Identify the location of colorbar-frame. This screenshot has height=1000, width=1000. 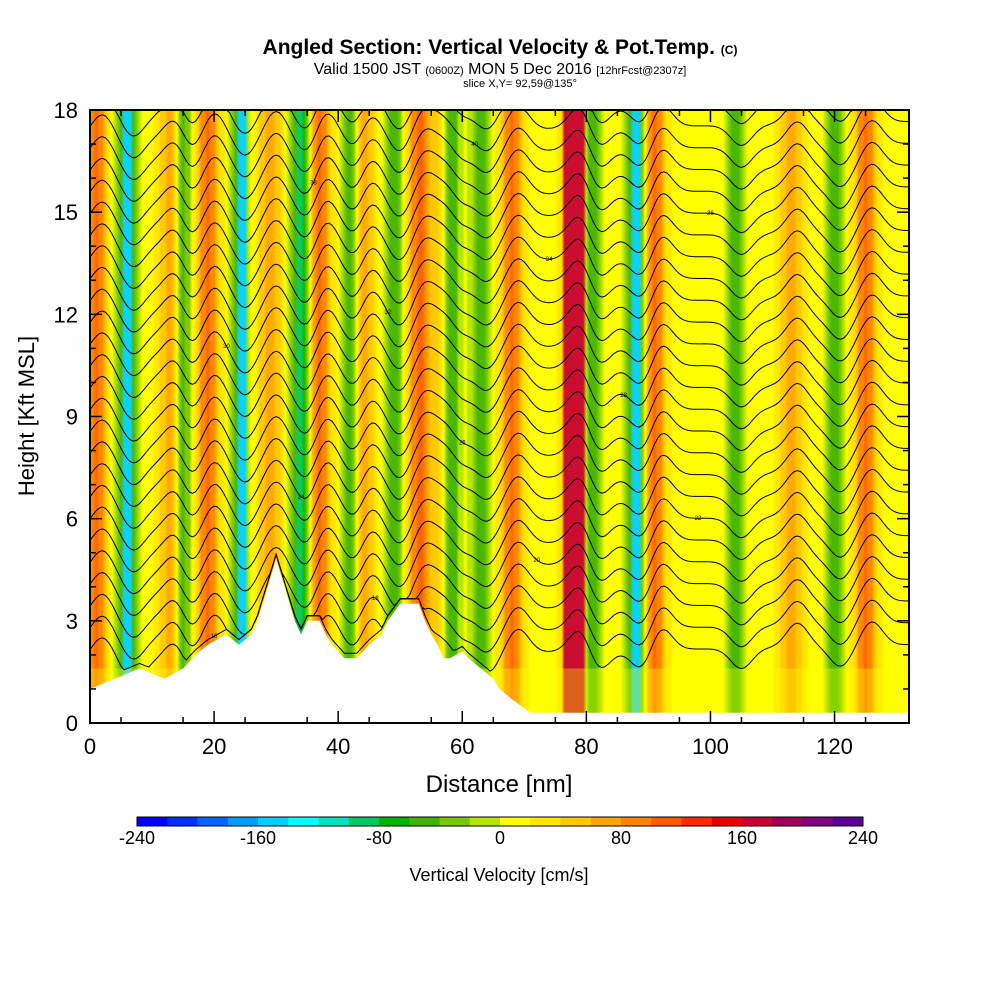
(500, 821).